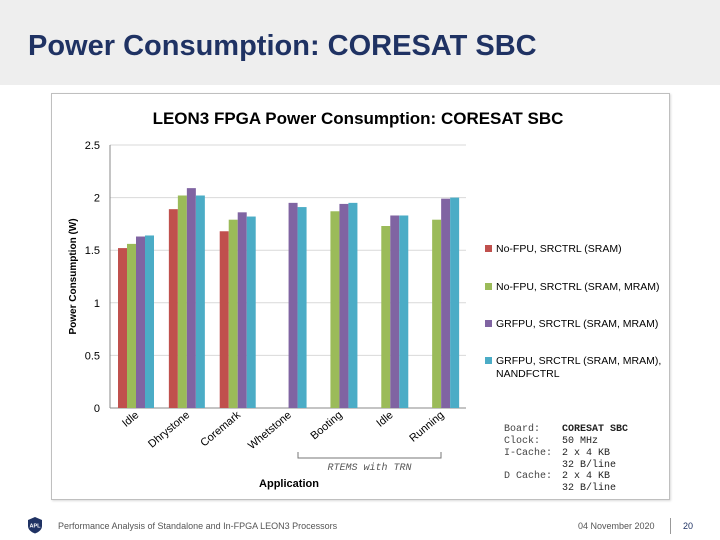  I want to click on board-info-key: I-Cache:, so click(528, 453).